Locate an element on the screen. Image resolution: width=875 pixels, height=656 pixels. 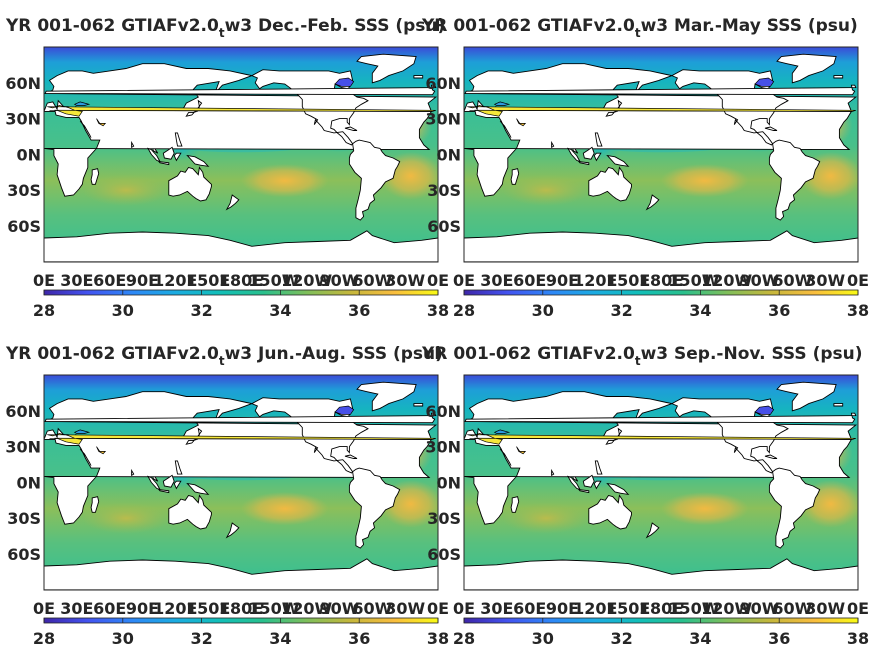
land-borneo is located at coordinates (168, 153).